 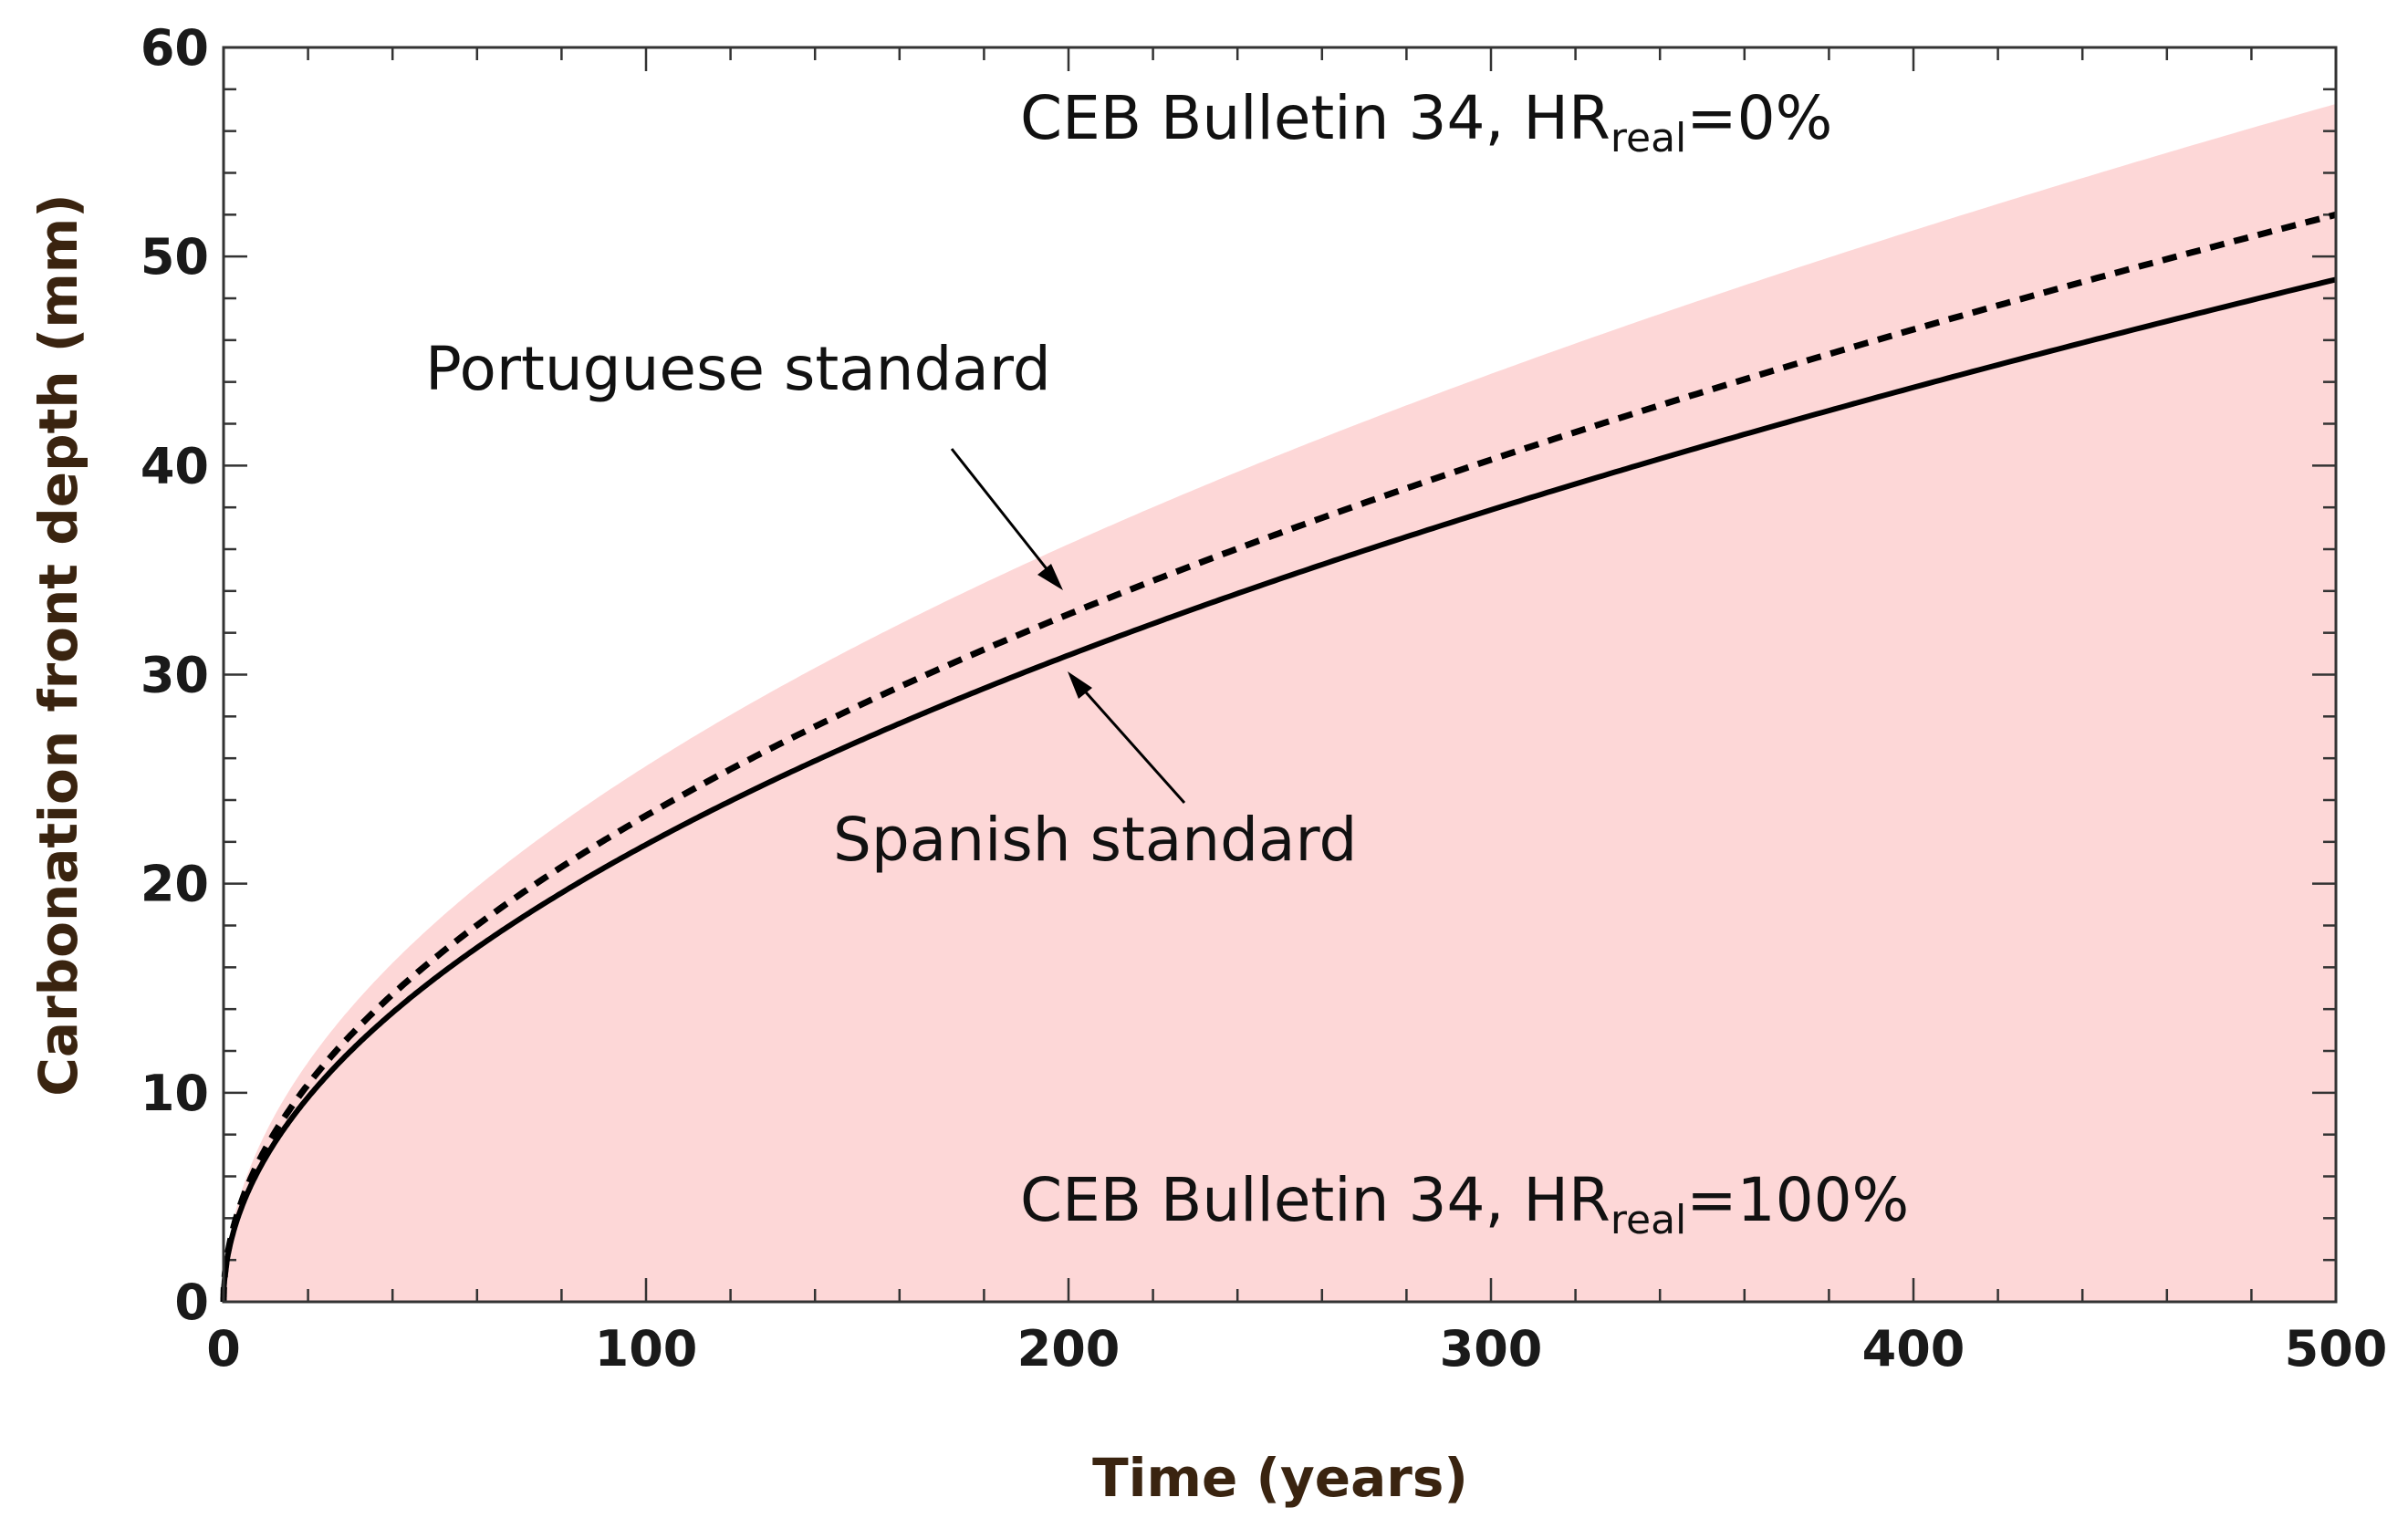 I want to click on x-tick-label: 300, so click(x=1491, y=1349).